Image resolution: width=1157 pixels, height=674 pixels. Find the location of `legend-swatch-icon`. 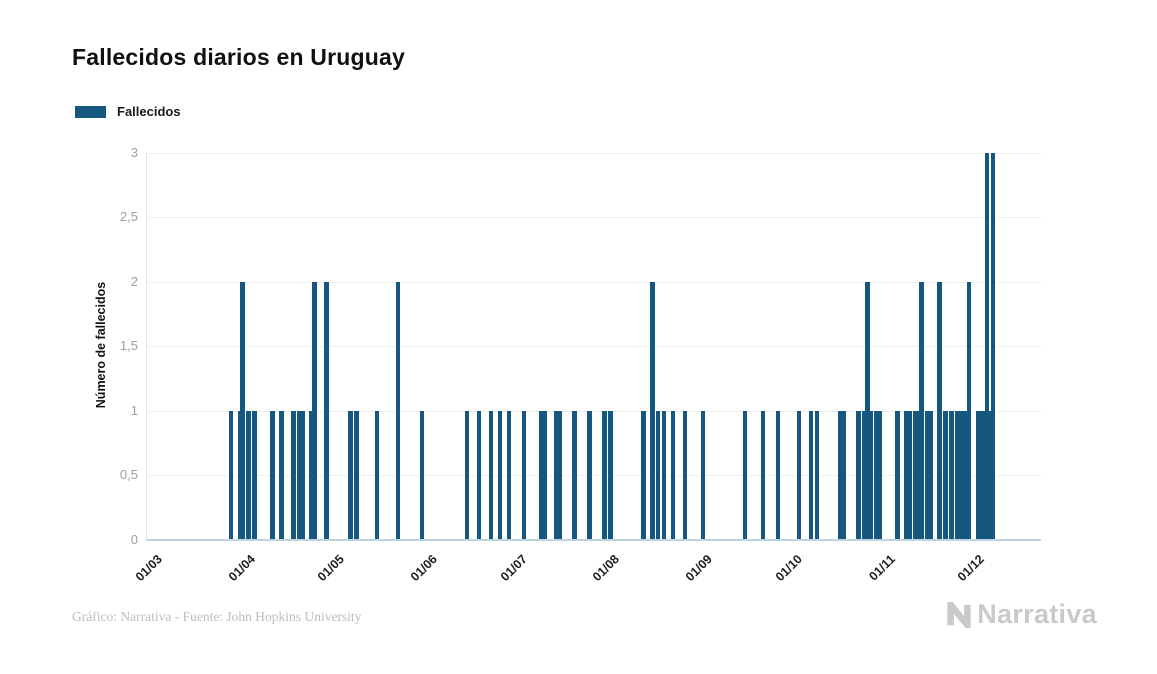

legend-swatch-icon is located at coordinates (90, 111).